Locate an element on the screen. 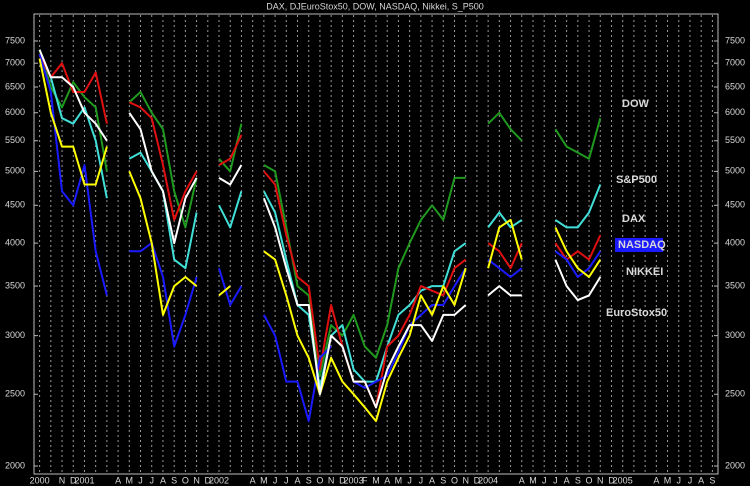  legend-label: DAX is located at coordinates (634, 219).